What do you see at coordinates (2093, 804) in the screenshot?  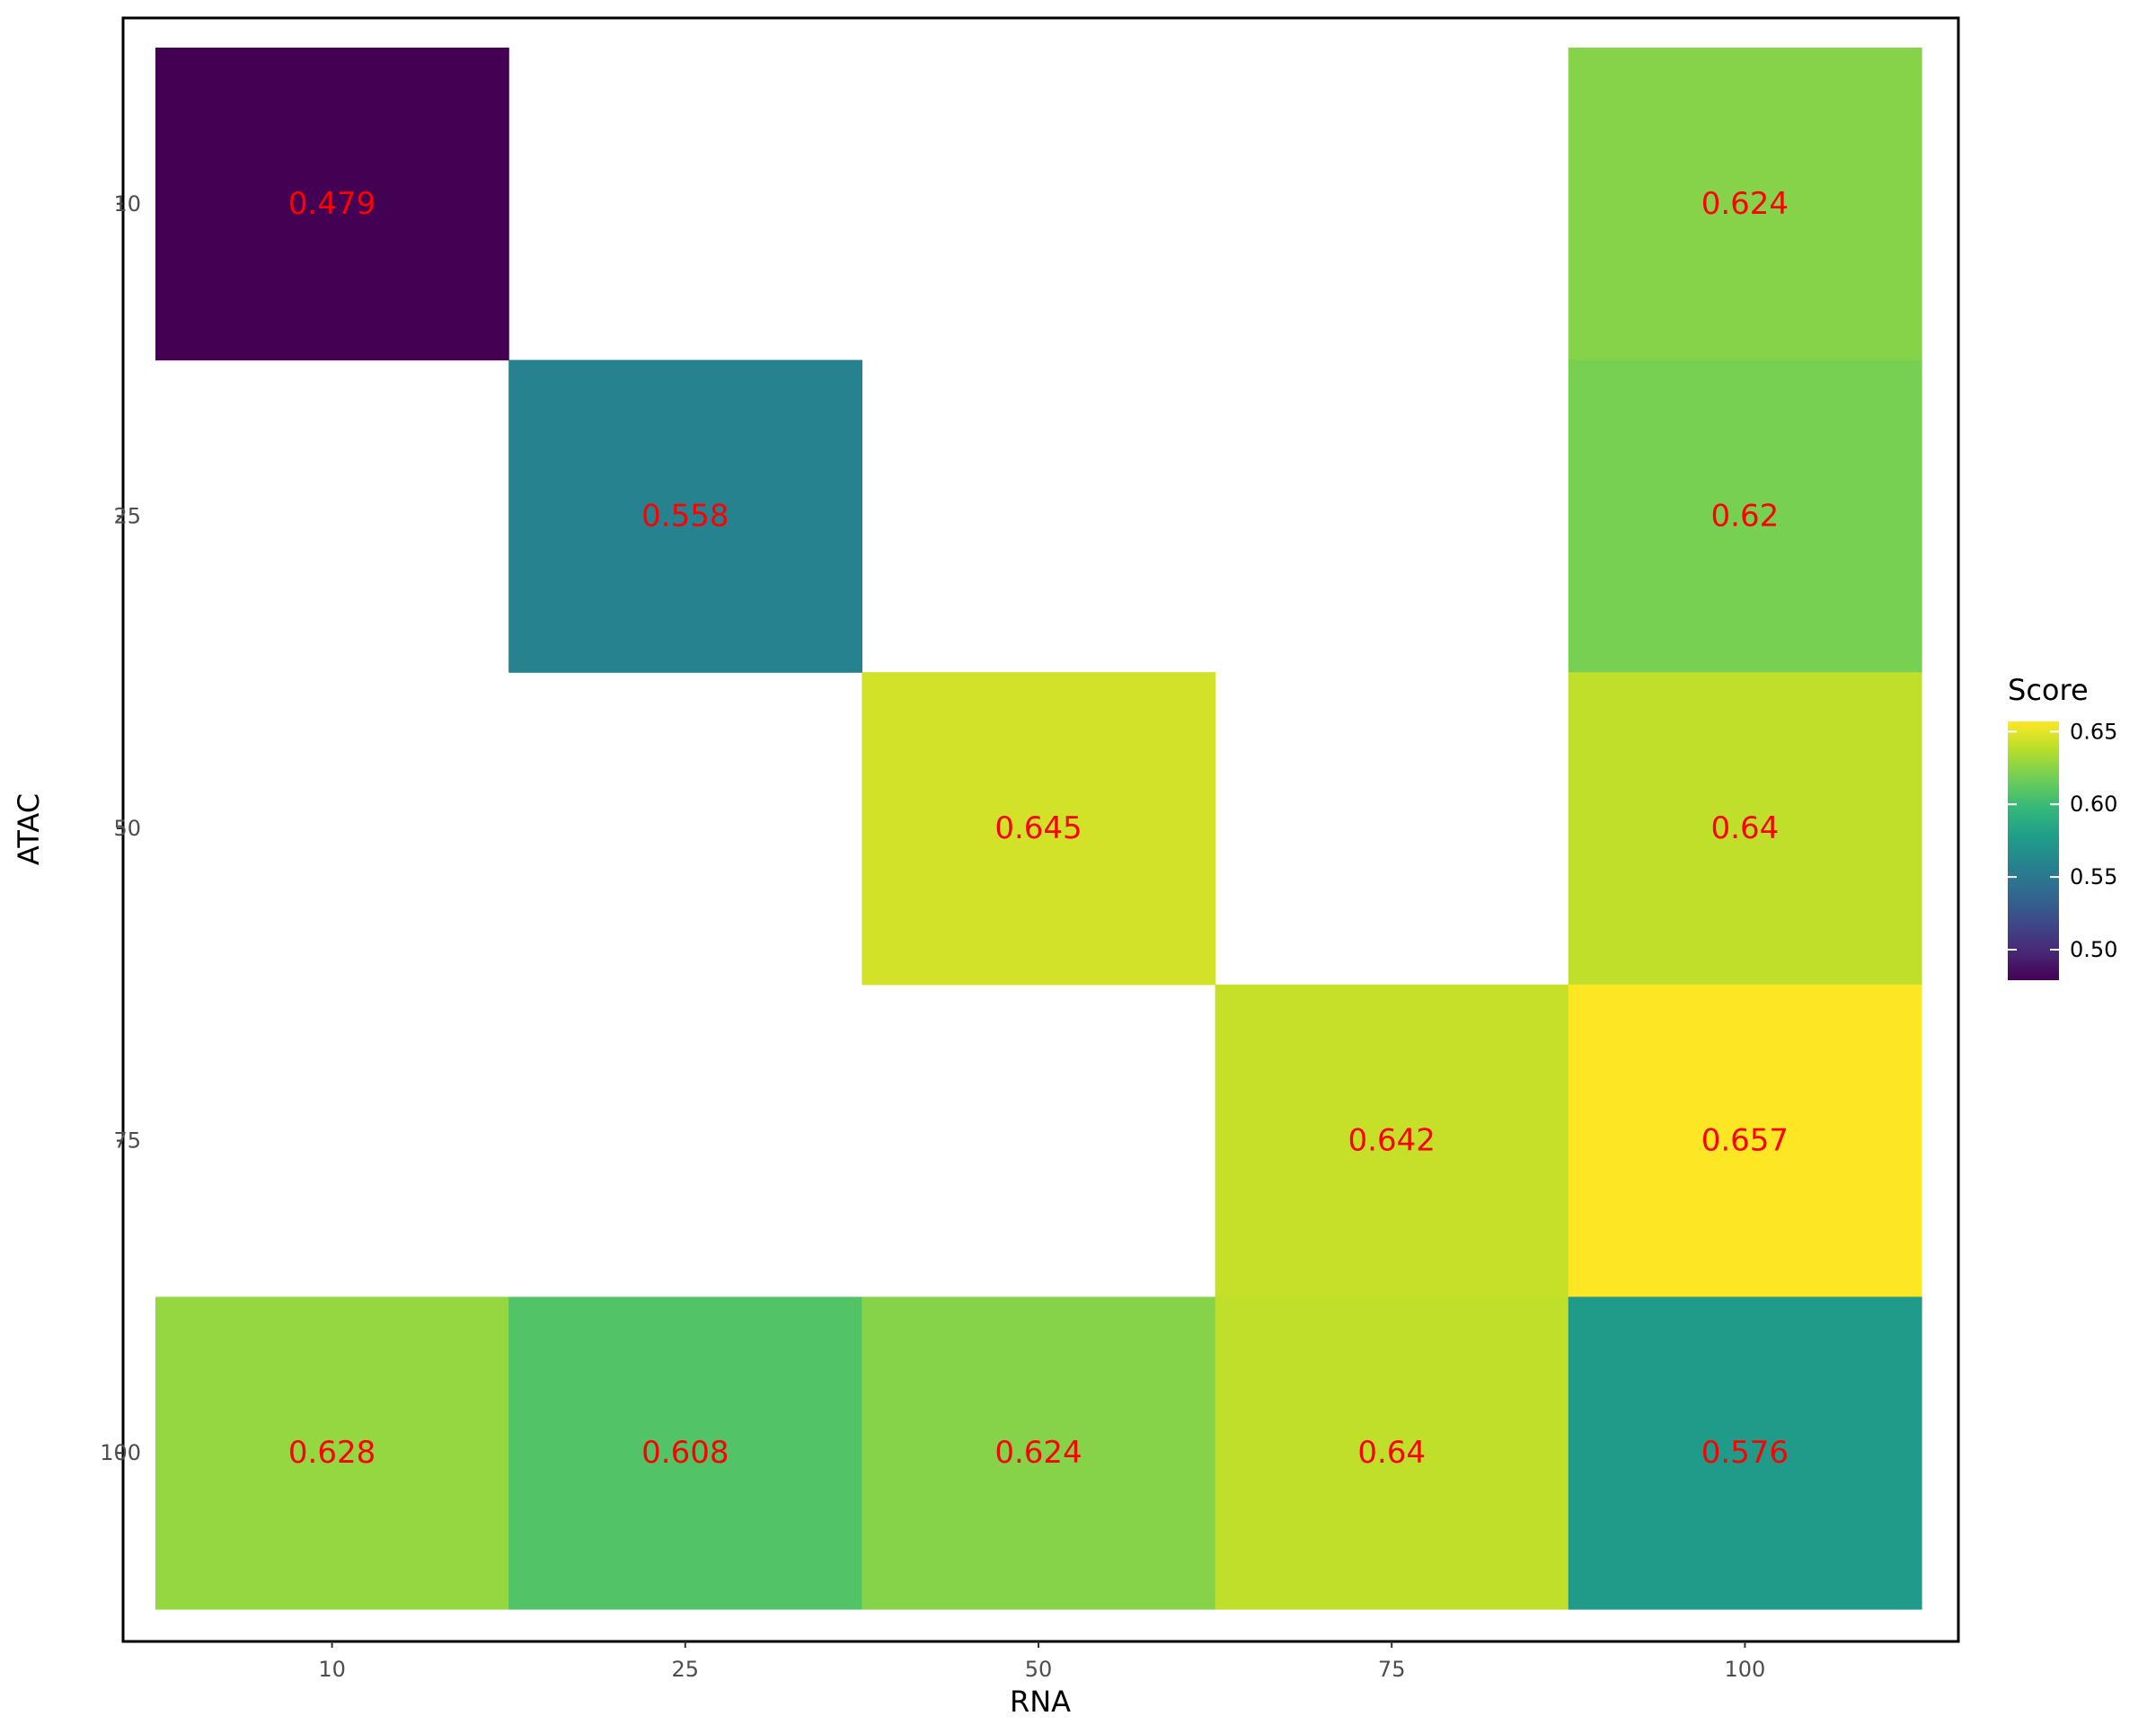 I see `legend-tick-label: 0.60` at bounding box center [2093, 804].